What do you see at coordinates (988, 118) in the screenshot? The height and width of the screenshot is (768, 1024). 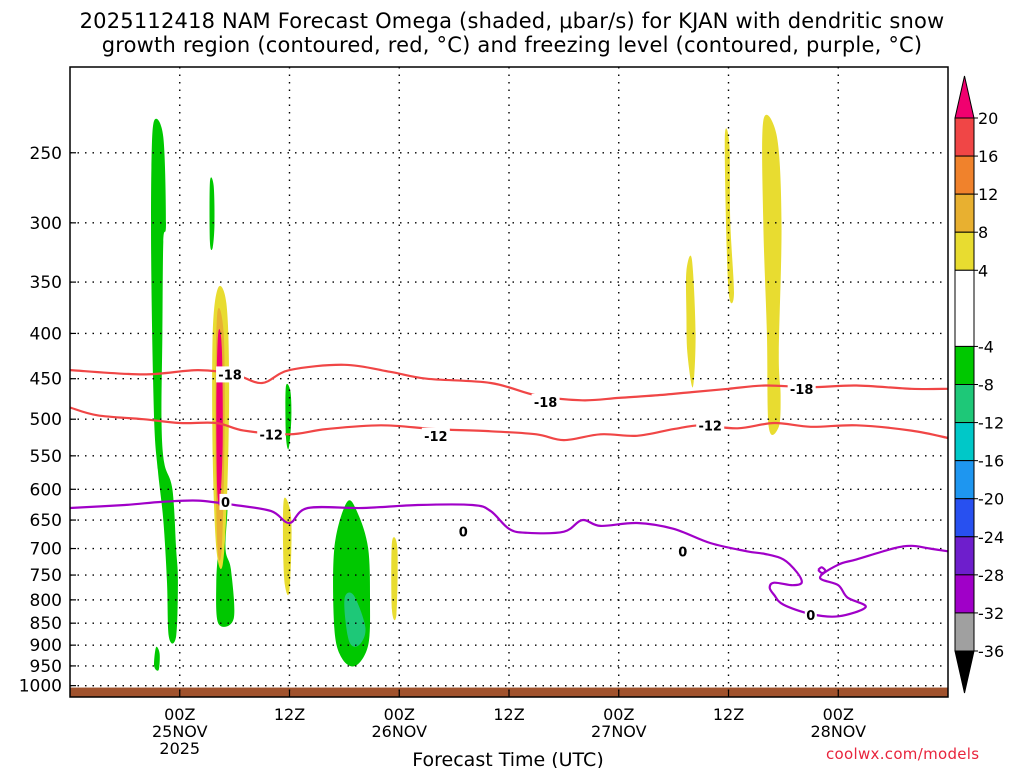 I see `colorbar-label: 20` at bounding box center [988, 118].